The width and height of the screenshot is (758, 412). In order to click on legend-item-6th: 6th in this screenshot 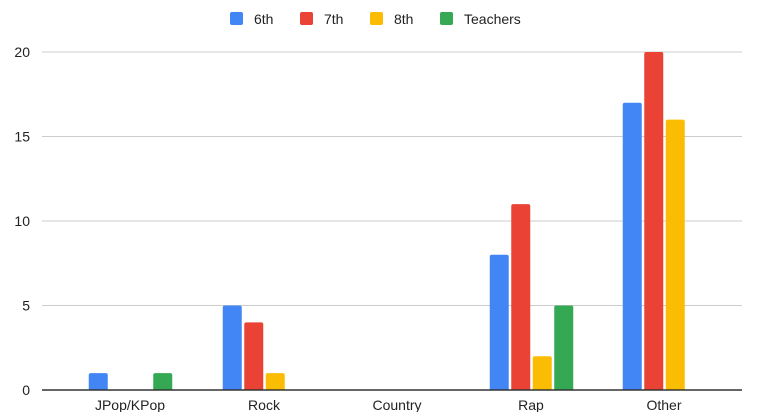, I will do `click(251, 19)`.